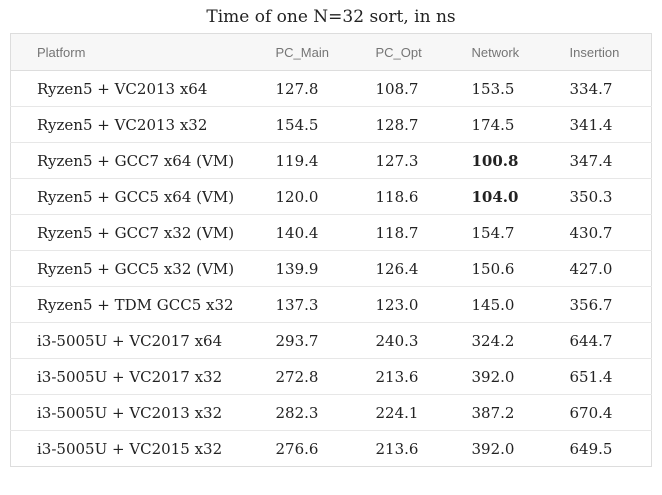  Describe the element at coordinates (130, 304) in the screenshot. I see `platform-cell: Ryzen5 + TDM GCC5 x32` at that location.